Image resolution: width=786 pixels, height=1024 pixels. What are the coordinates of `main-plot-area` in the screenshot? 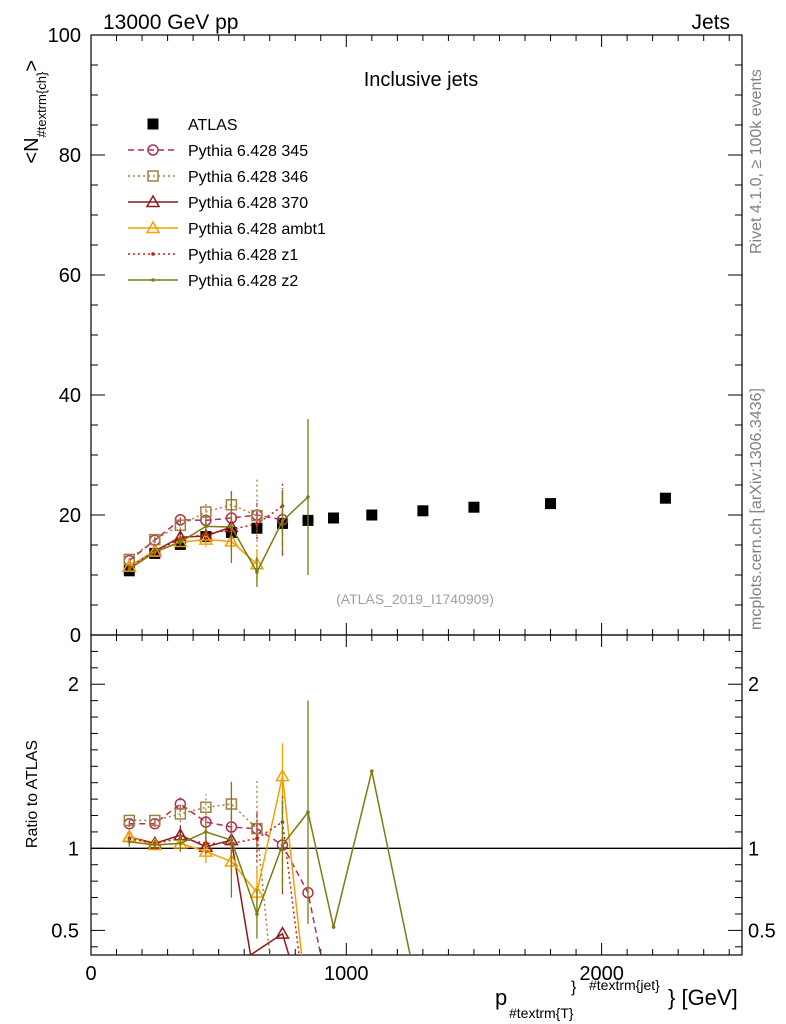 It's located at (396, 503).